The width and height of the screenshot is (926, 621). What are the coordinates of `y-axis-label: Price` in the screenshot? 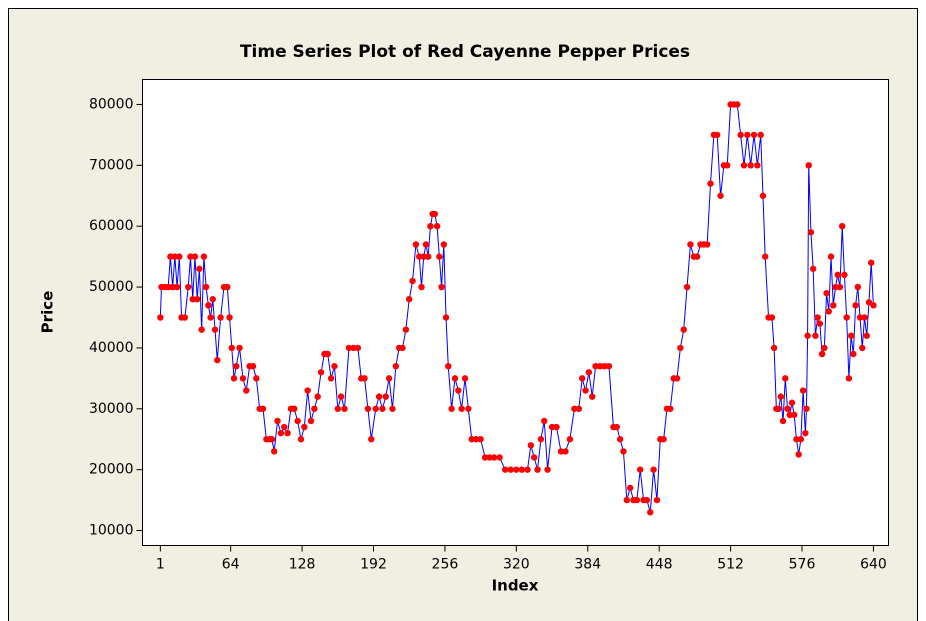 It's located at (48, 312).